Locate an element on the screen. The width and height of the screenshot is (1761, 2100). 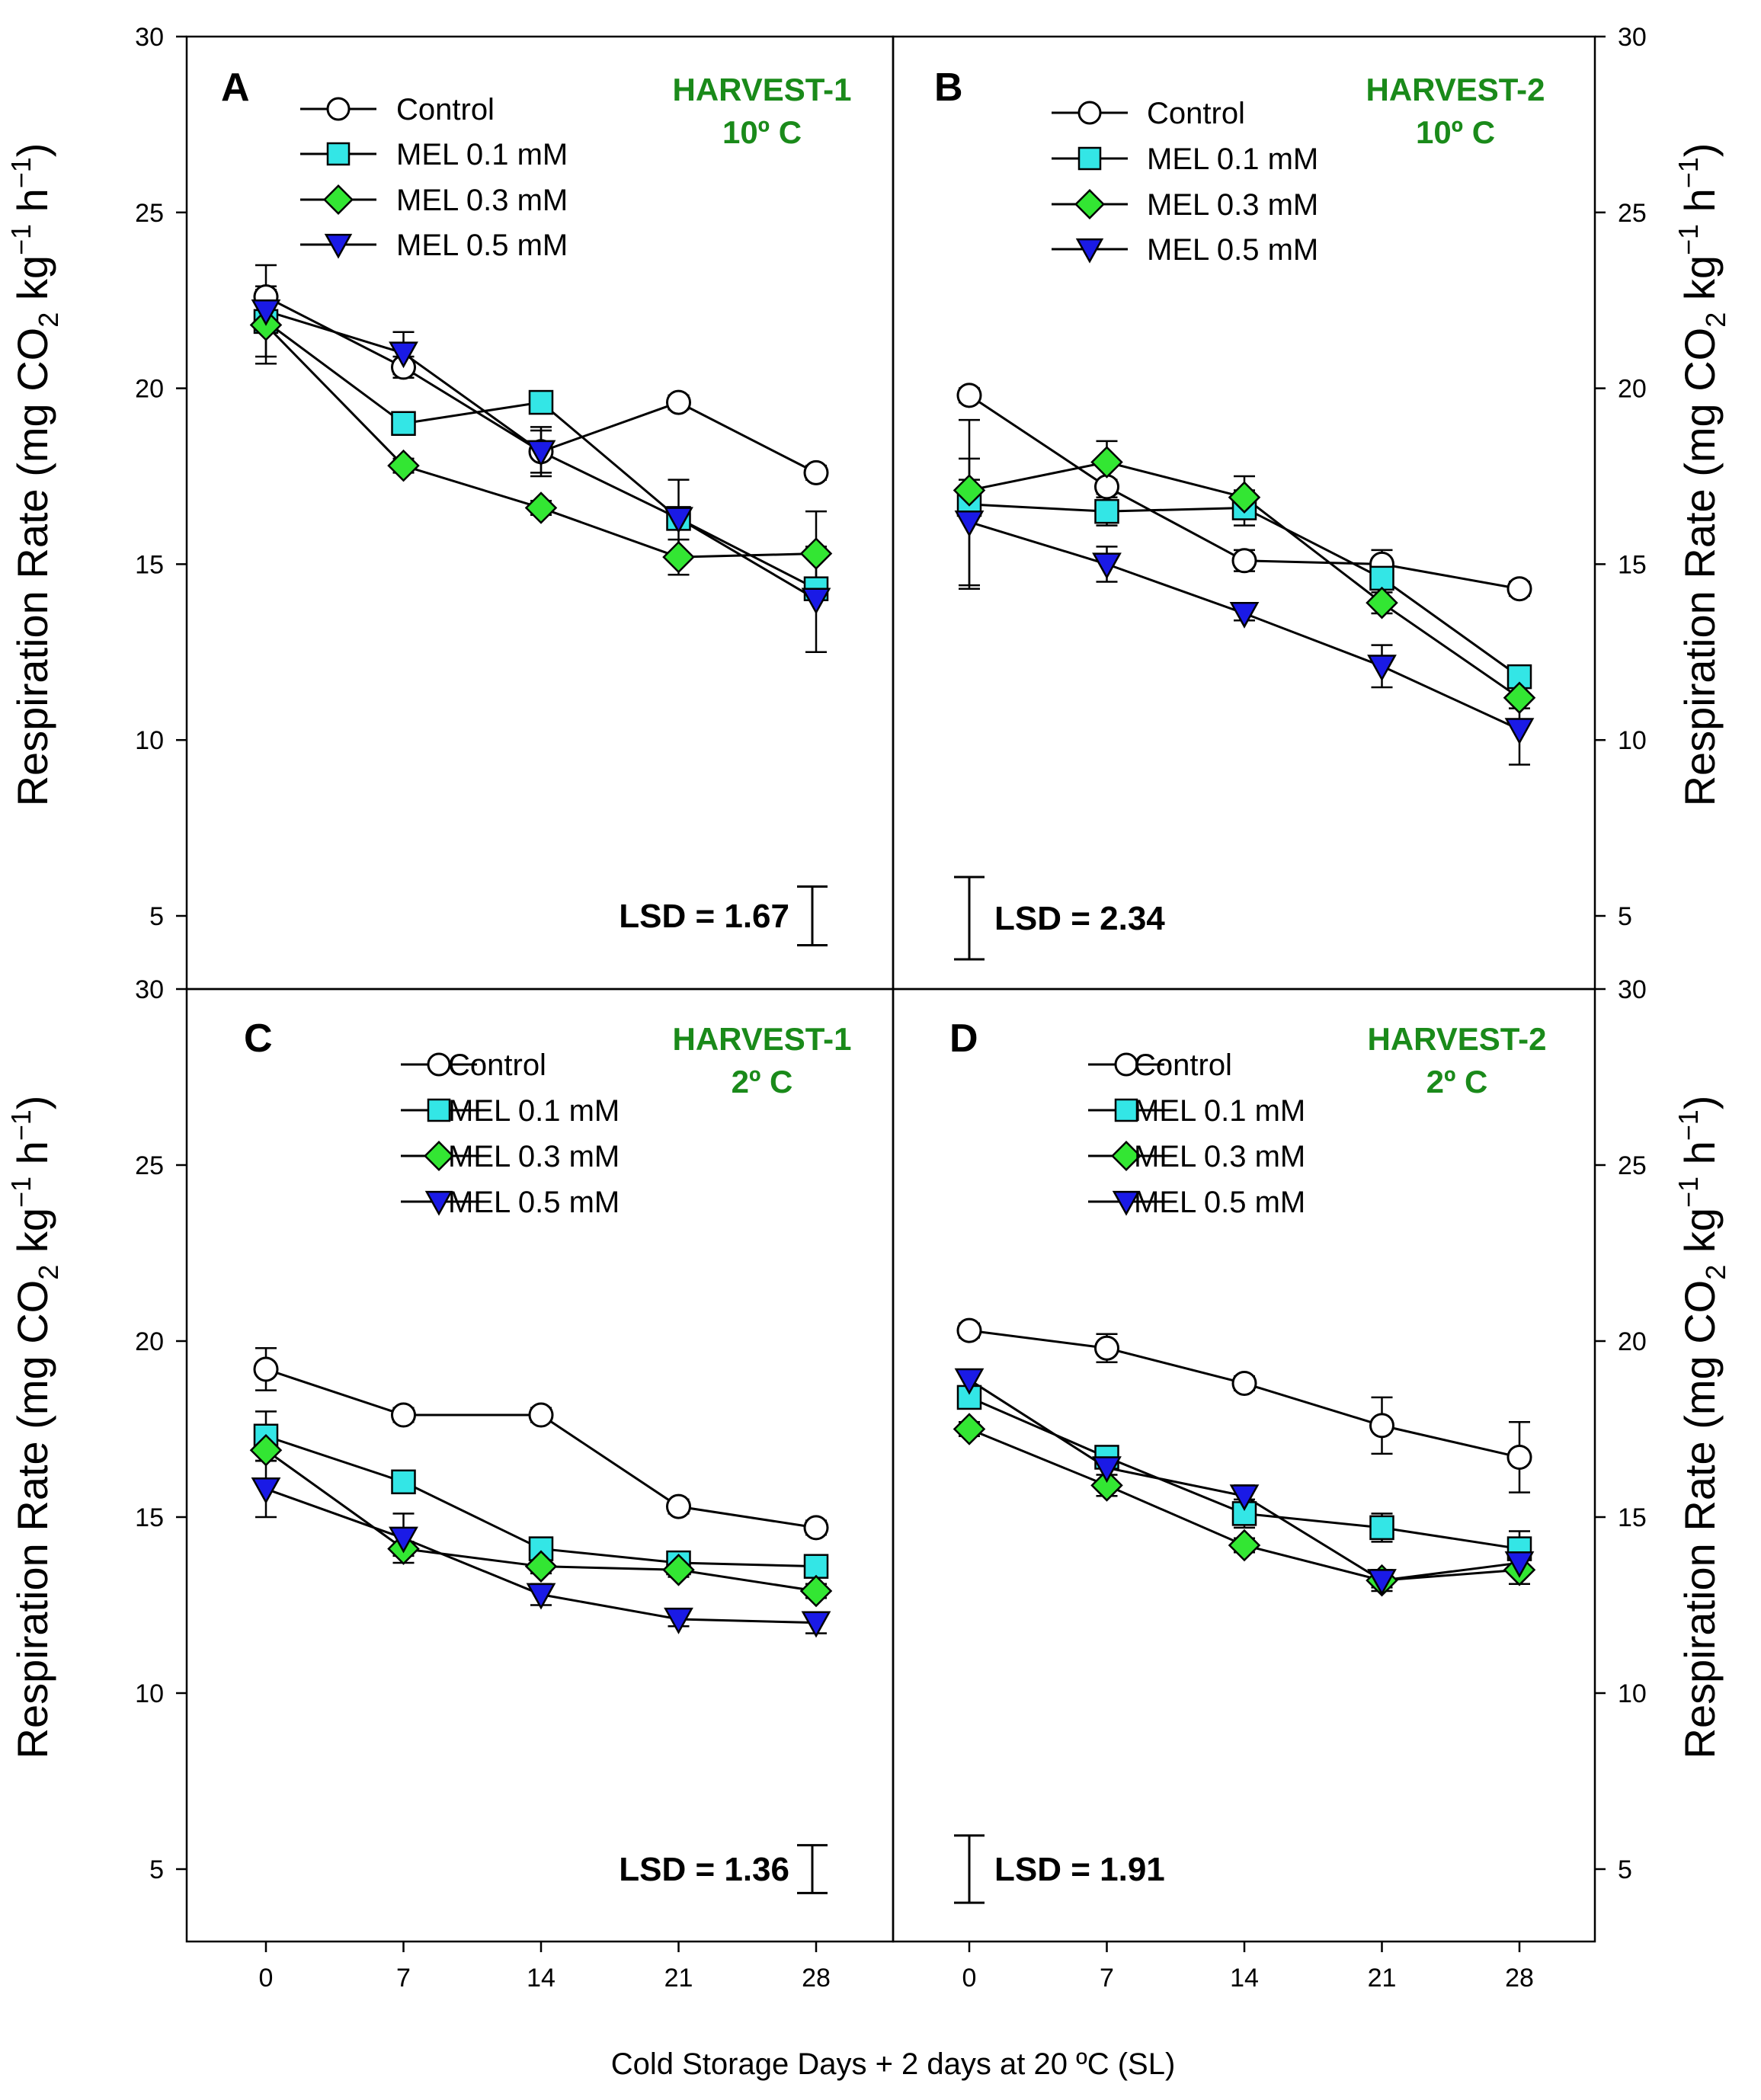
lsd-indicator: LSD = 1.36 is located at coordinates (723, 1869).